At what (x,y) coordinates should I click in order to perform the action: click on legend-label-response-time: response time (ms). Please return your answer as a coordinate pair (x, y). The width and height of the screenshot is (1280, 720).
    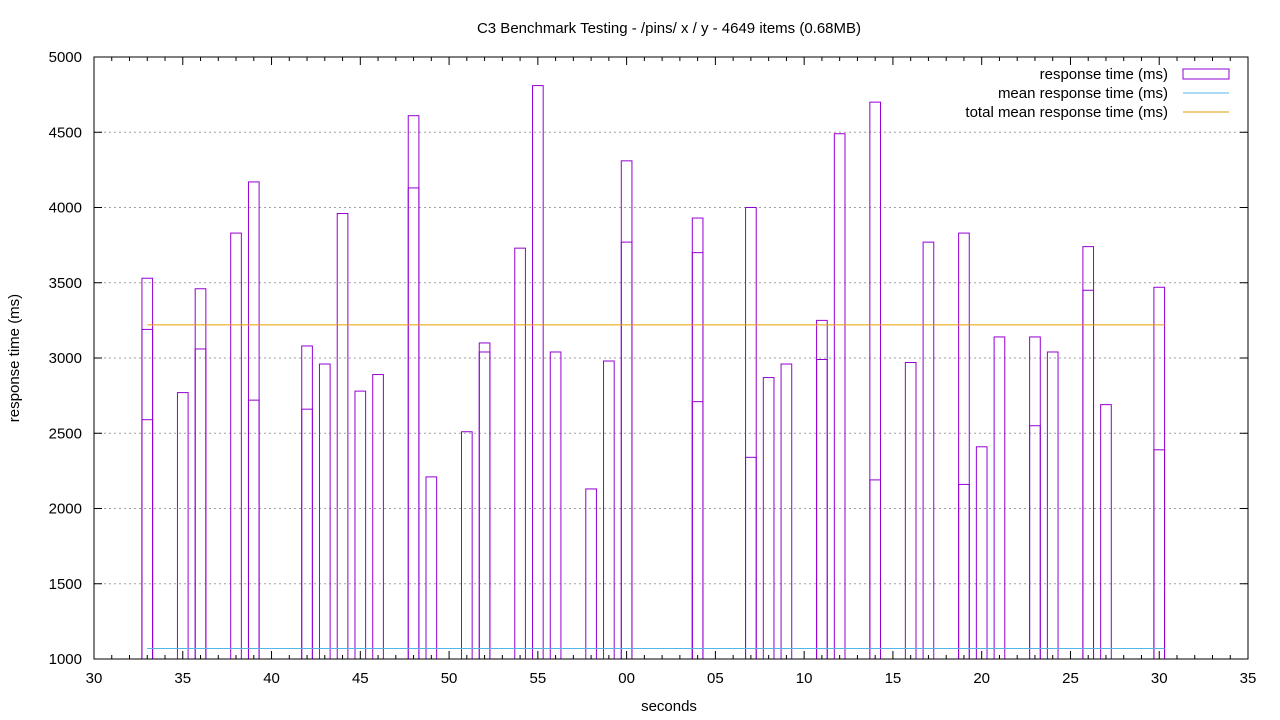
    Looking at the image, I should click on (1104, 74).